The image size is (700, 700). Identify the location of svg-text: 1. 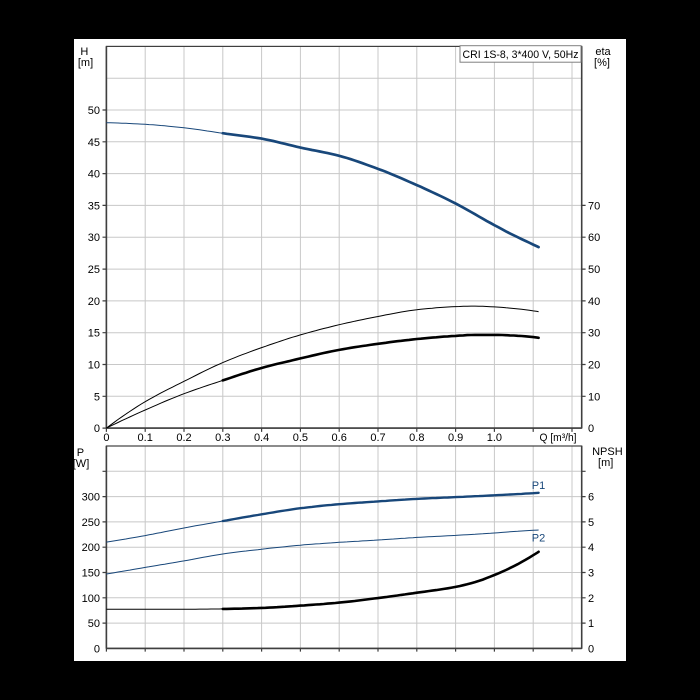
(591, 624).